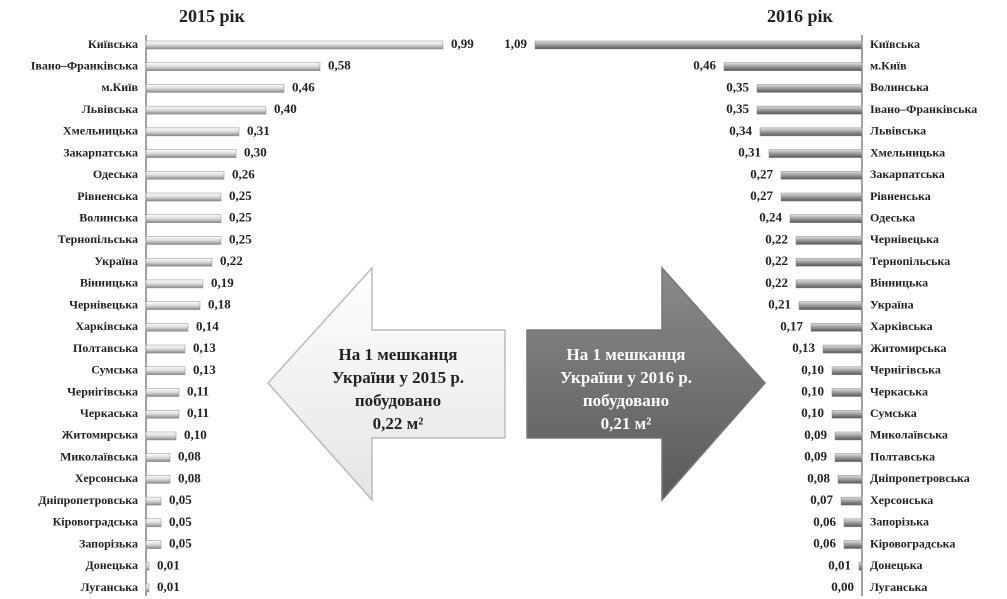  Describe the element at coordinates (102, 391) in the screenshot. I see `category-label: Чернігівська` at that location.